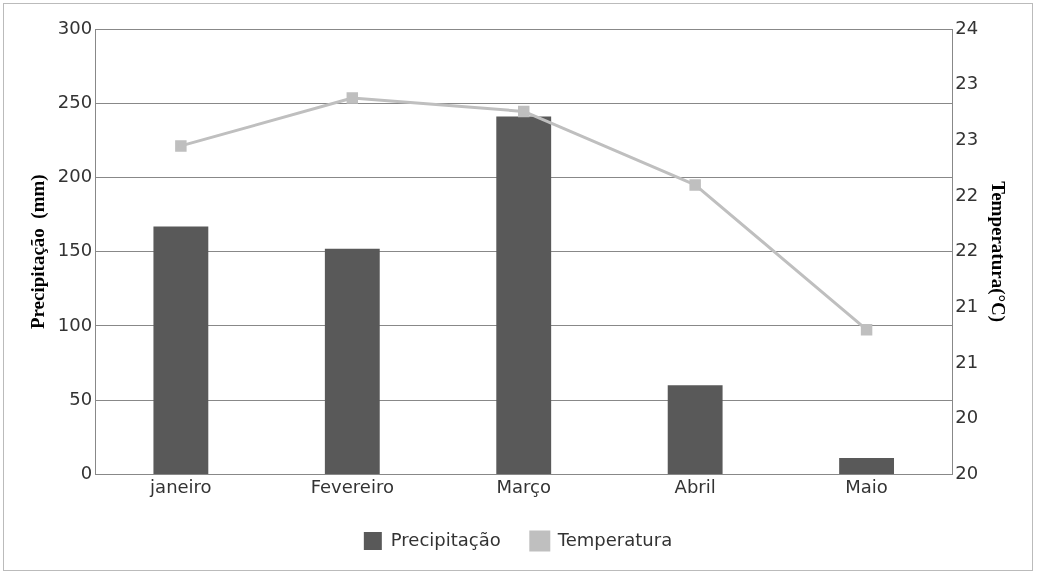 The height and width of the screenshot is (579, 1042). I want to click on y2-tick-label: 24, so click(967, 27).